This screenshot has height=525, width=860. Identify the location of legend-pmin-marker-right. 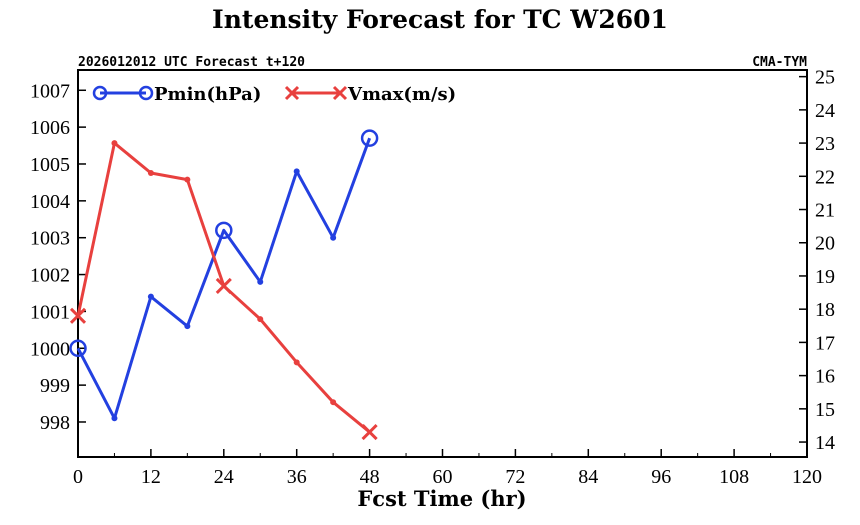
(146, 93).